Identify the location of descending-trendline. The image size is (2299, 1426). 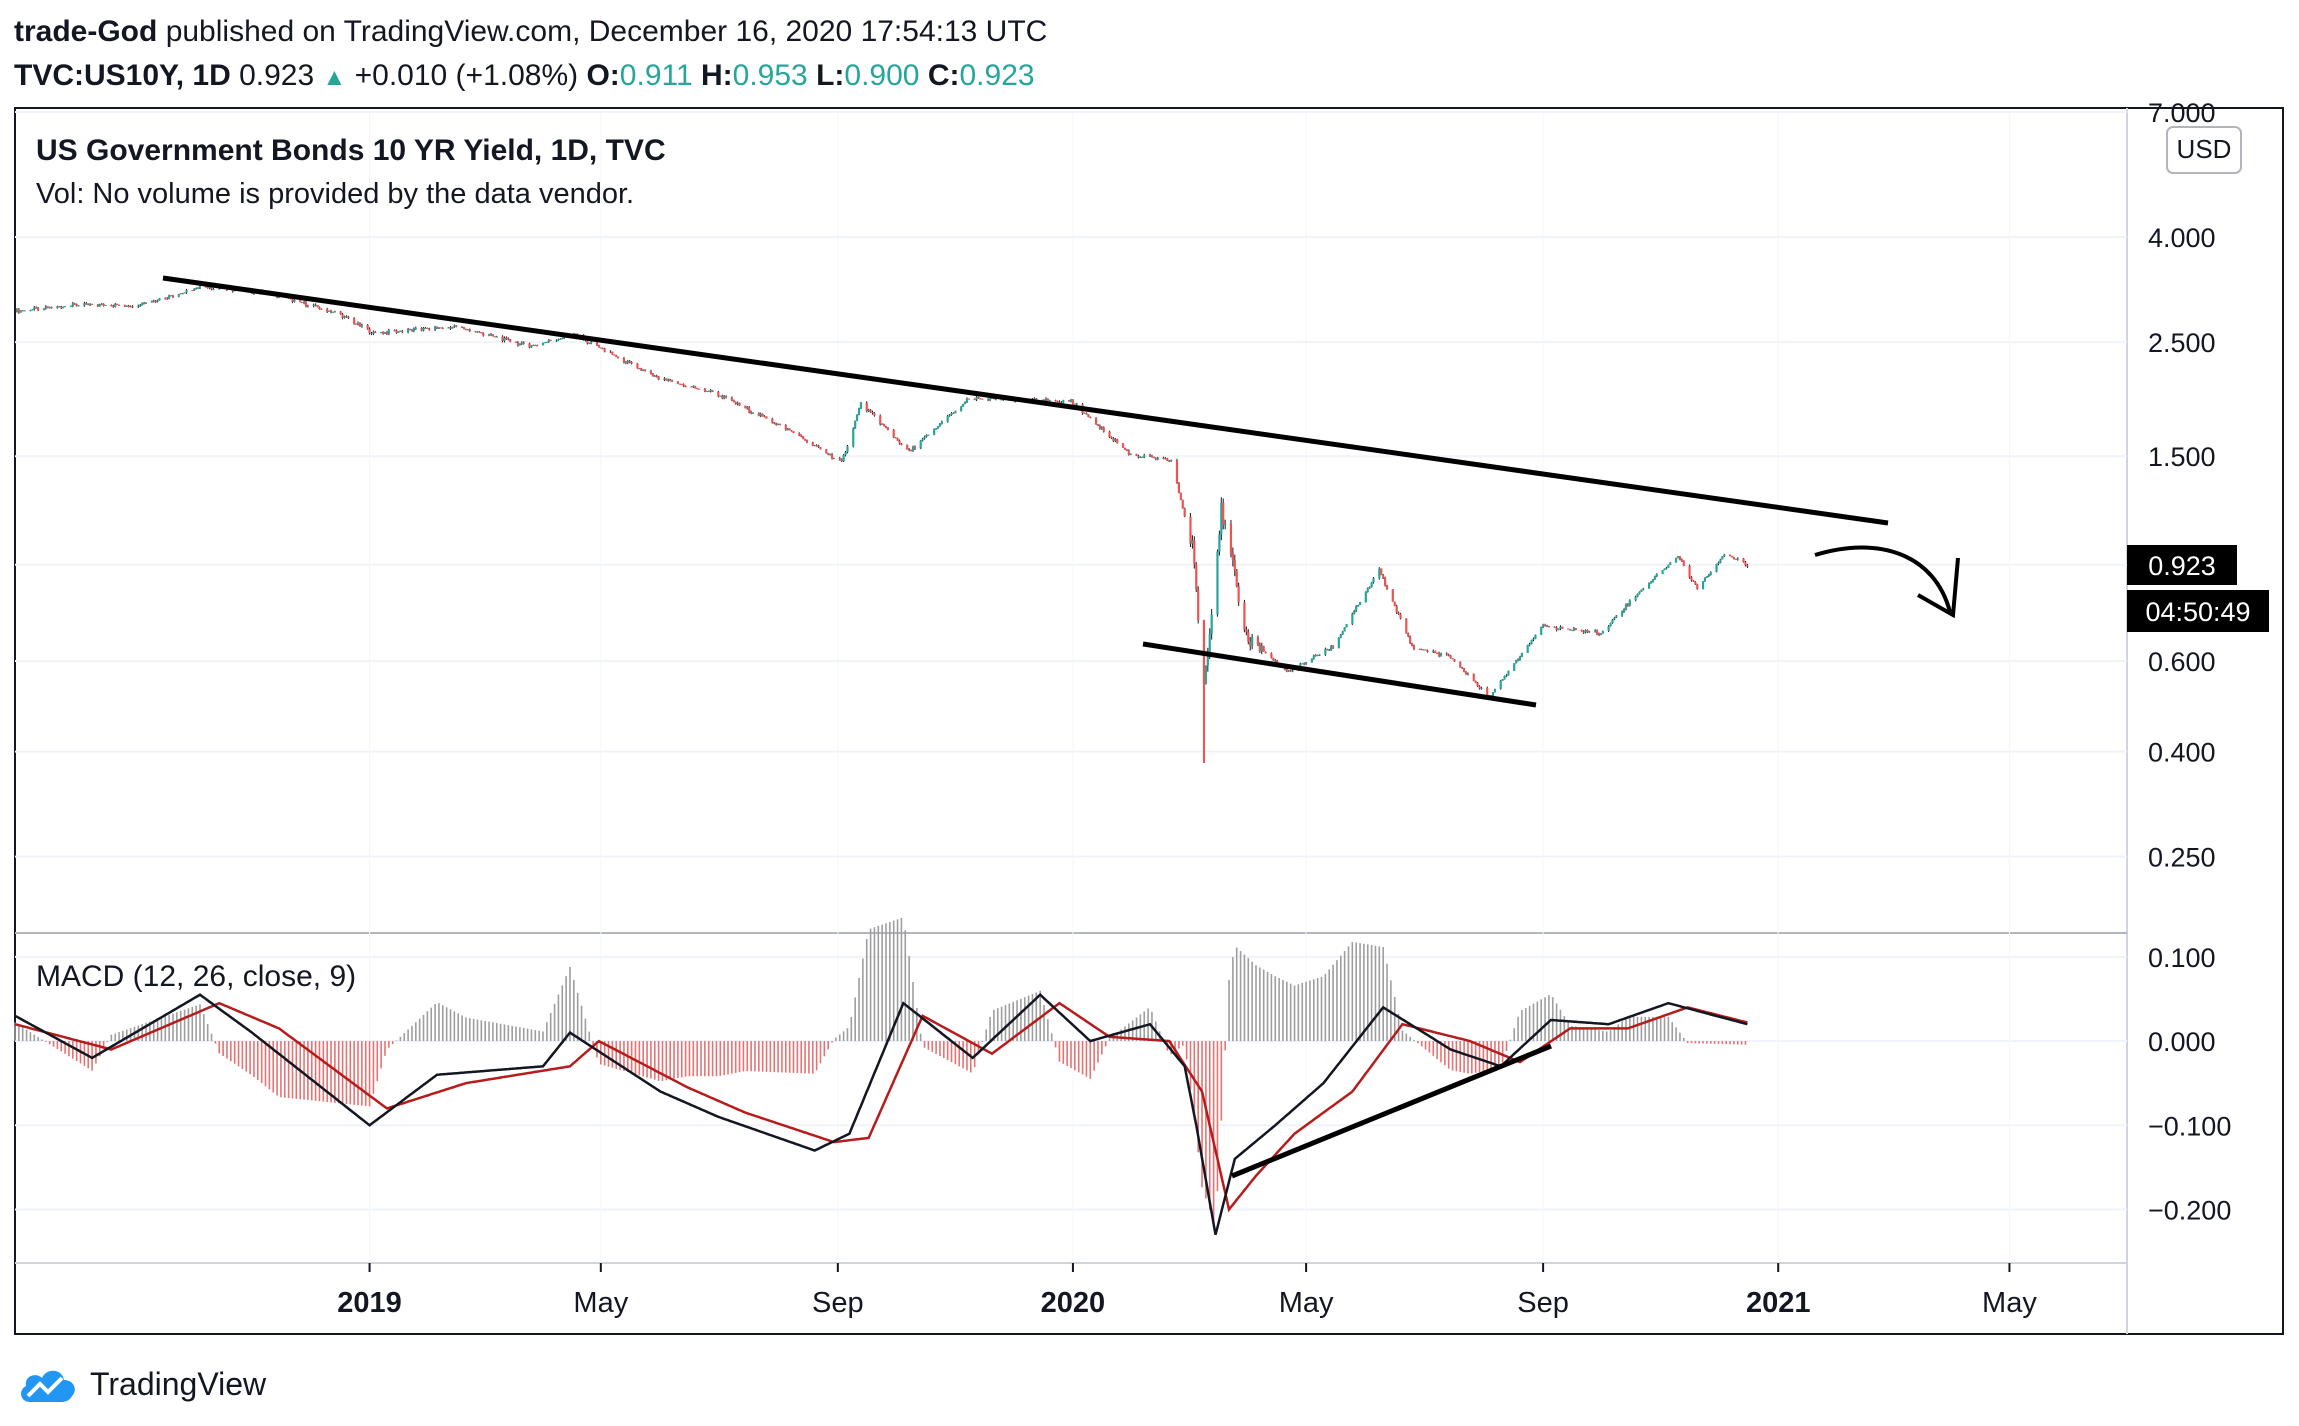
(1025, 400).